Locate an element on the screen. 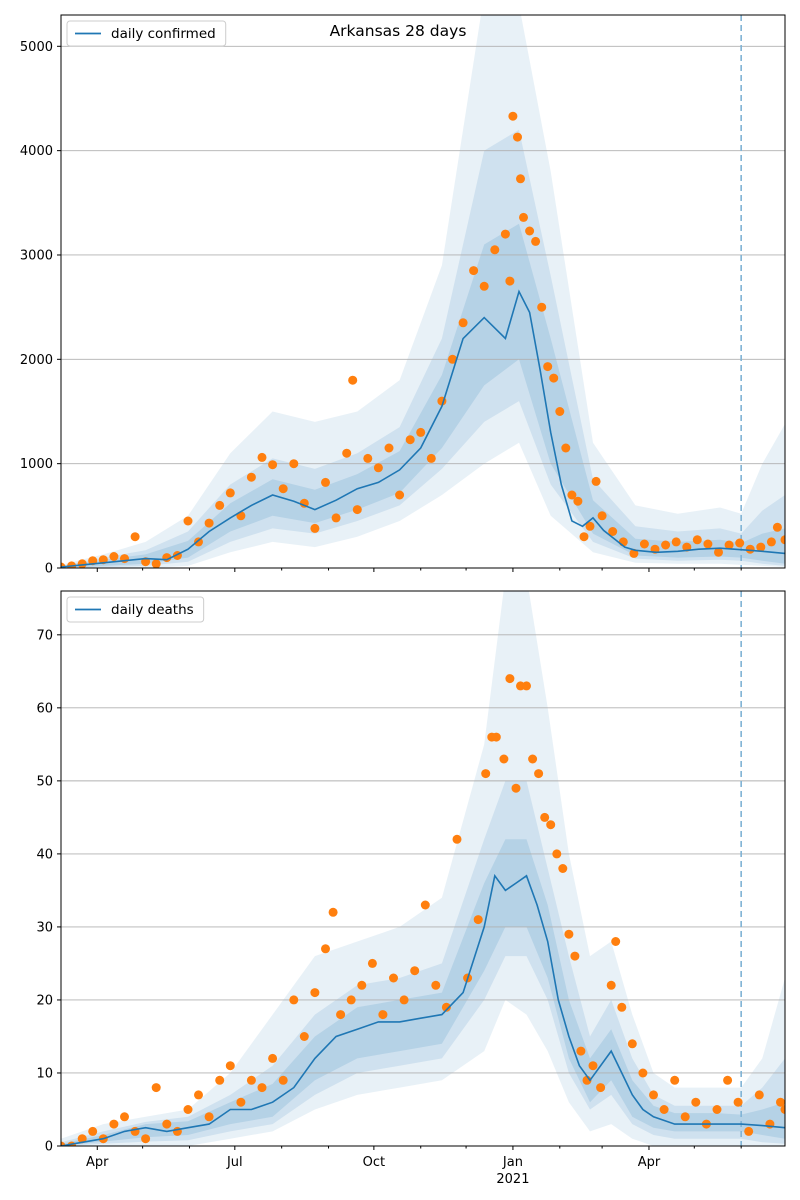 This screenshot has width=800, height=1200. deaths-x-axis: Apr Jul Oct Jan Apr is located at coordinates (414, 1158).